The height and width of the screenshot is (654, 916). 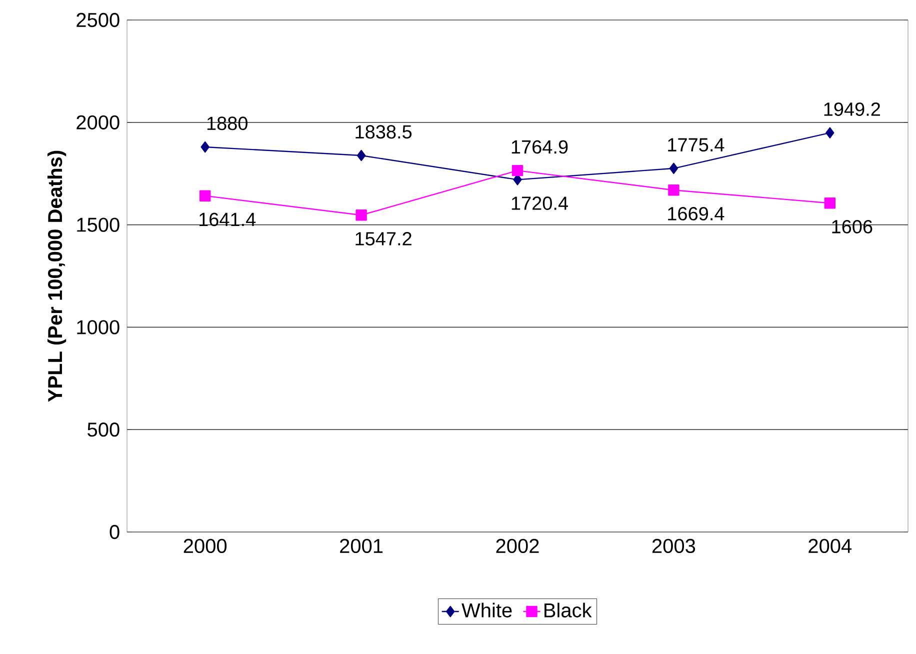 I want to click on x-tick-label: 2004, so click(x=830, y=546).